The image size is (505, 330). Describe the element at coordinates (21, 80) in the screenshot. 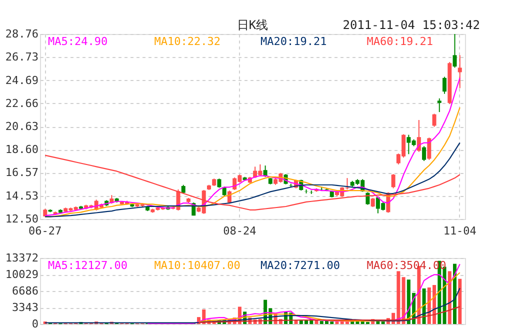

I see `y-tick-label: 24.69` at that location.